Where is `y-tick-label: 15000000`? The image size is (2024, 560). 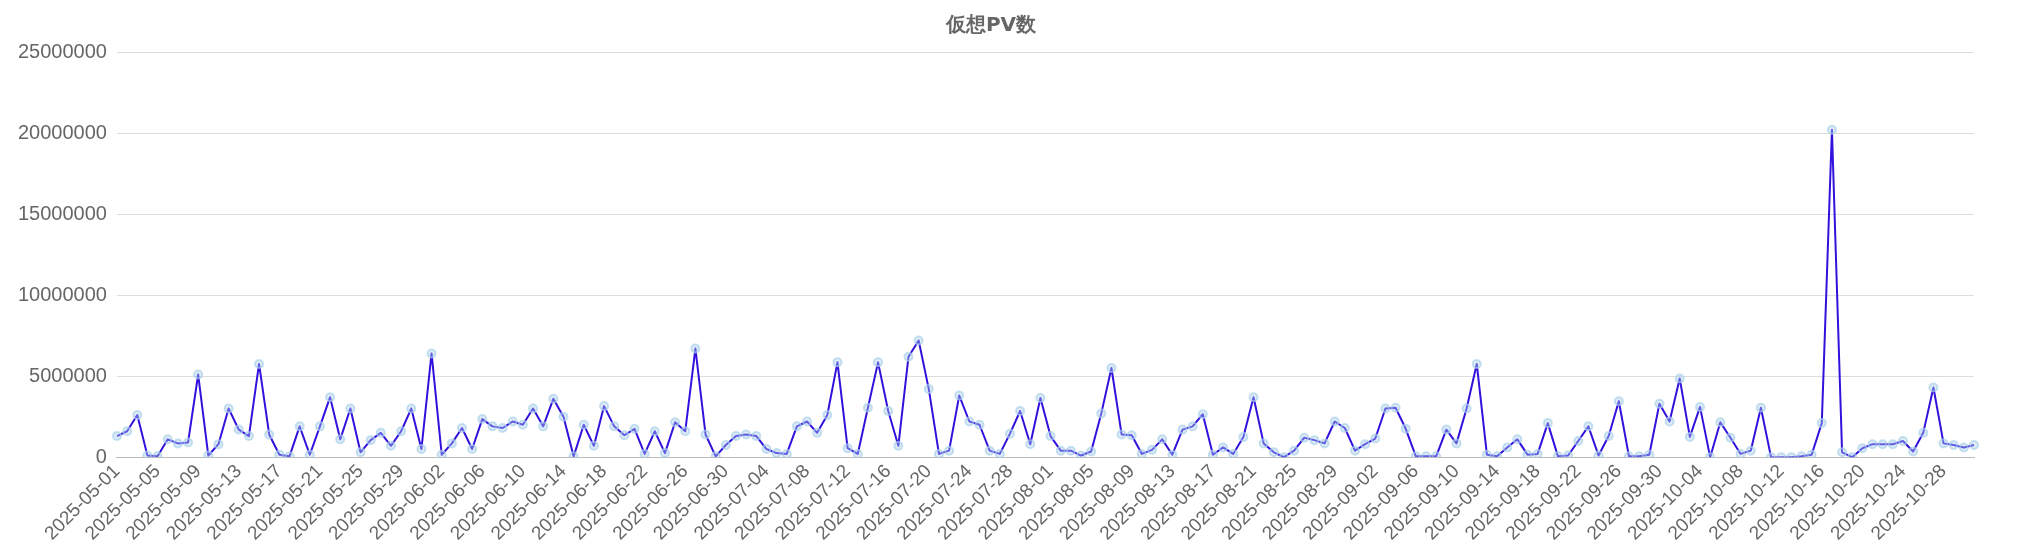
y-tick-label: 15000000 is located at coordinates (62, 212).